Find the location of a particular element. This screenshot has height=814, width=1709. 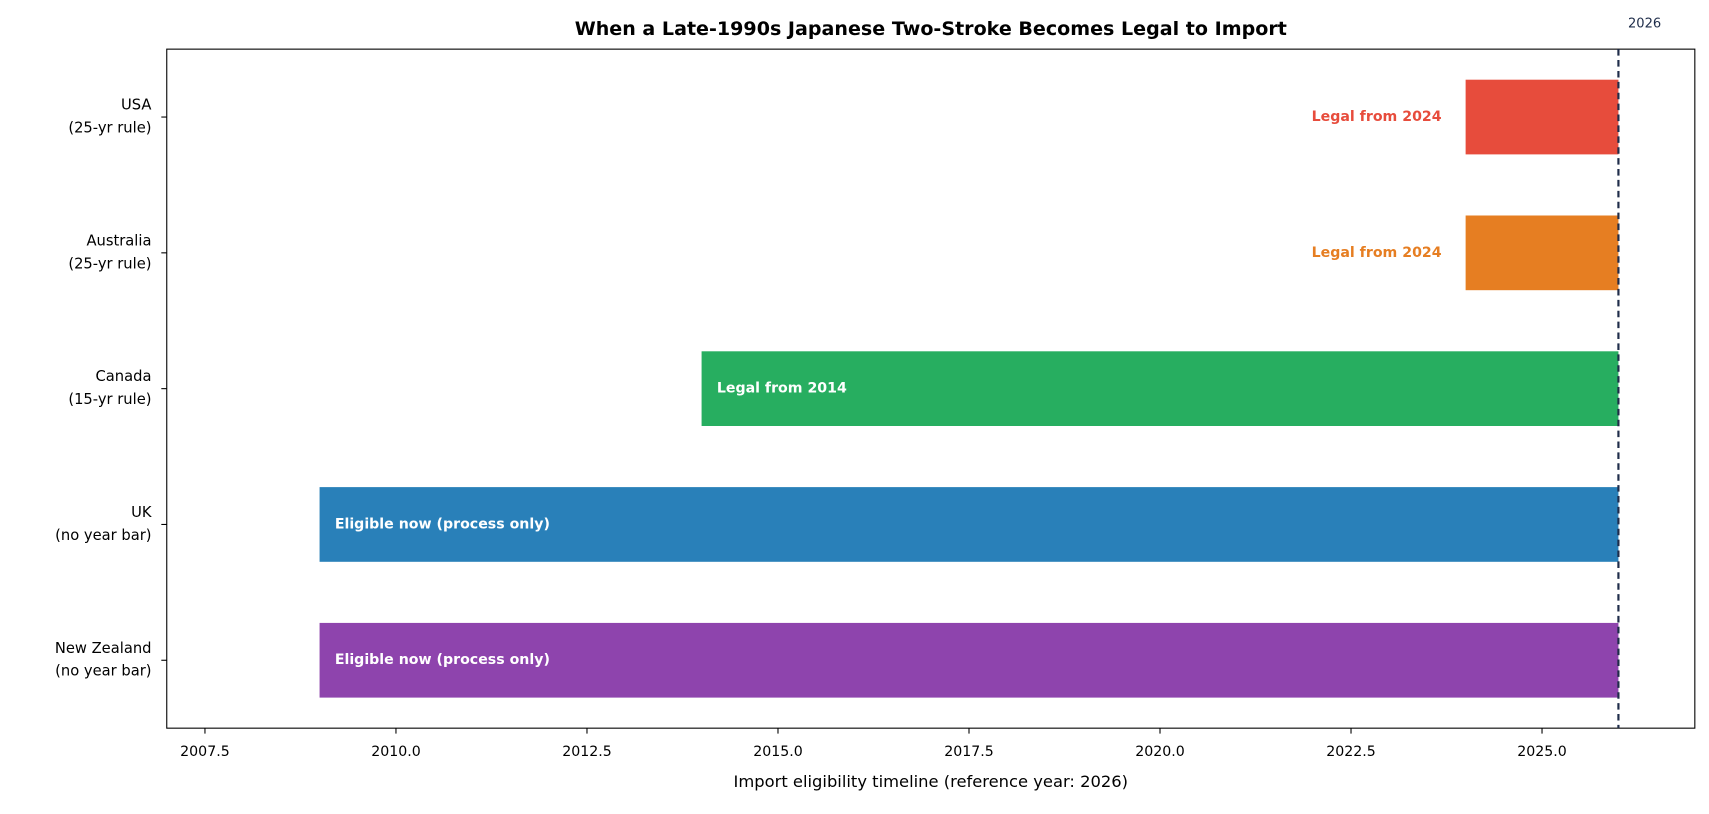

x-tick-label: 2010.0 is located at coordinates (396, 752).